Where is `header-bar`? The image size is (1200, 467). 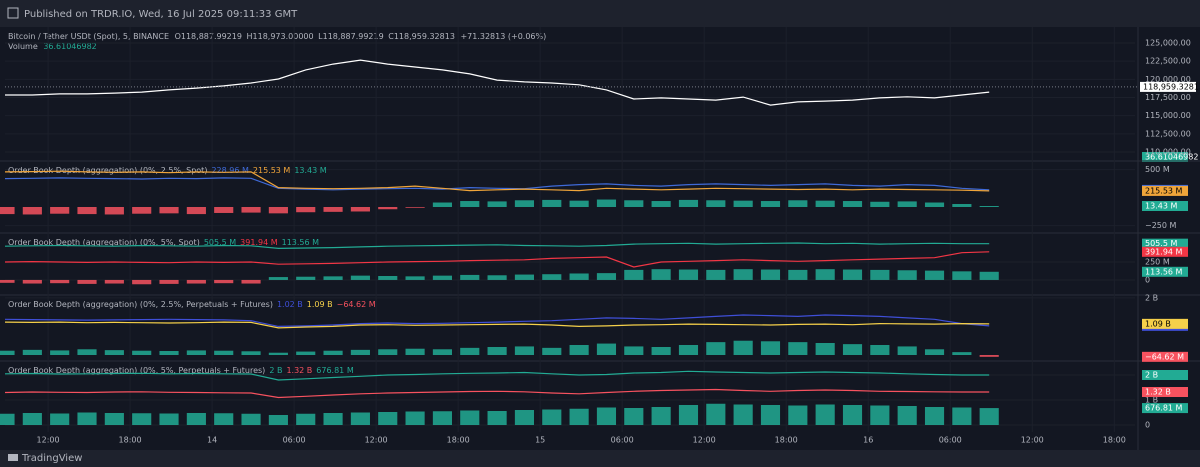 header-bar is located at coordinates (600, 13).